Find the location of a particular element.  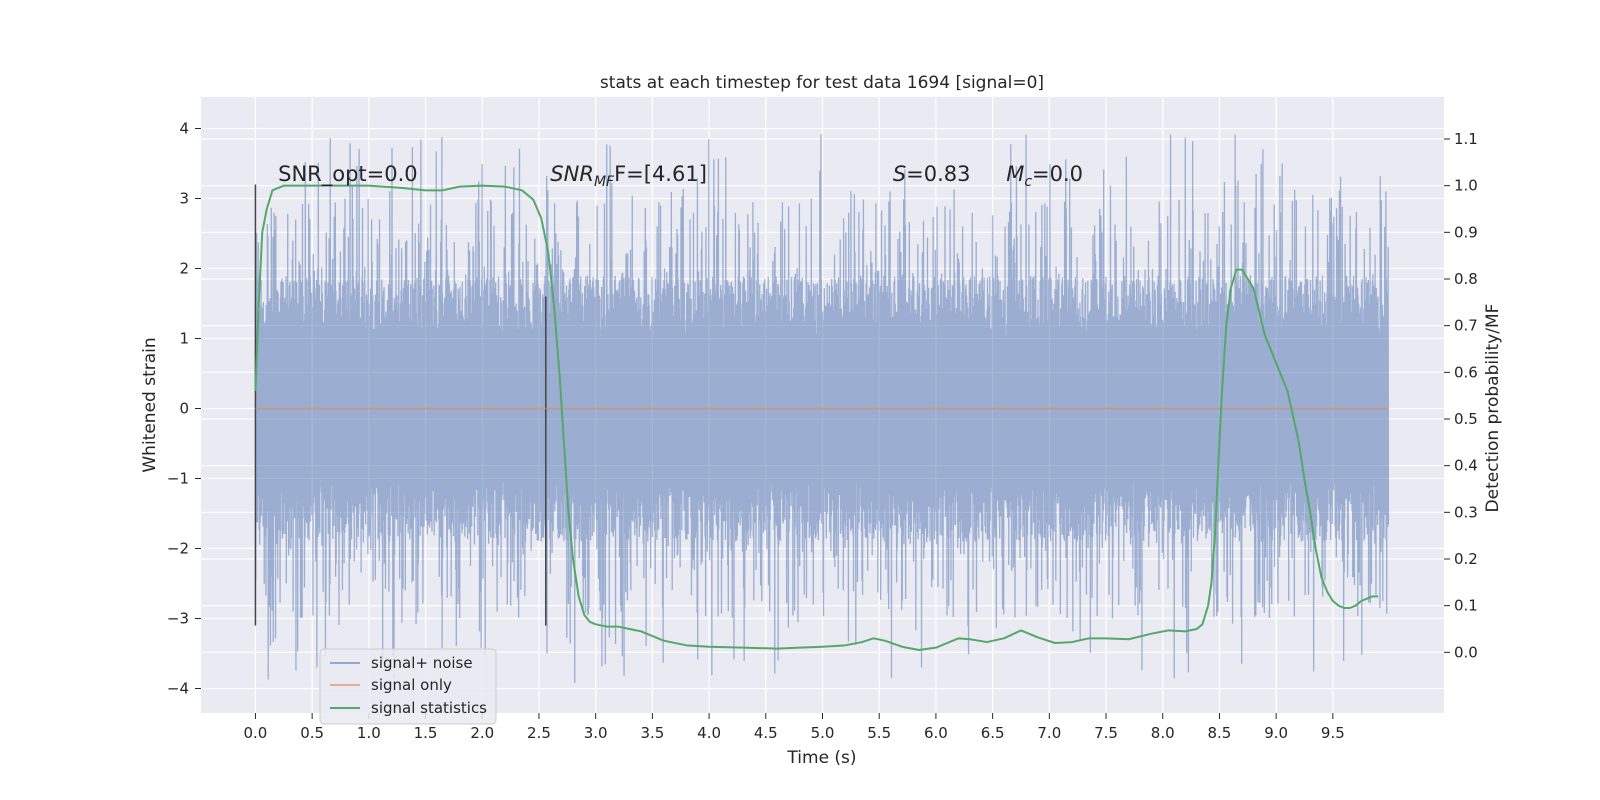

annotation-mc-sub: c is located at coordinates (1028, 182).